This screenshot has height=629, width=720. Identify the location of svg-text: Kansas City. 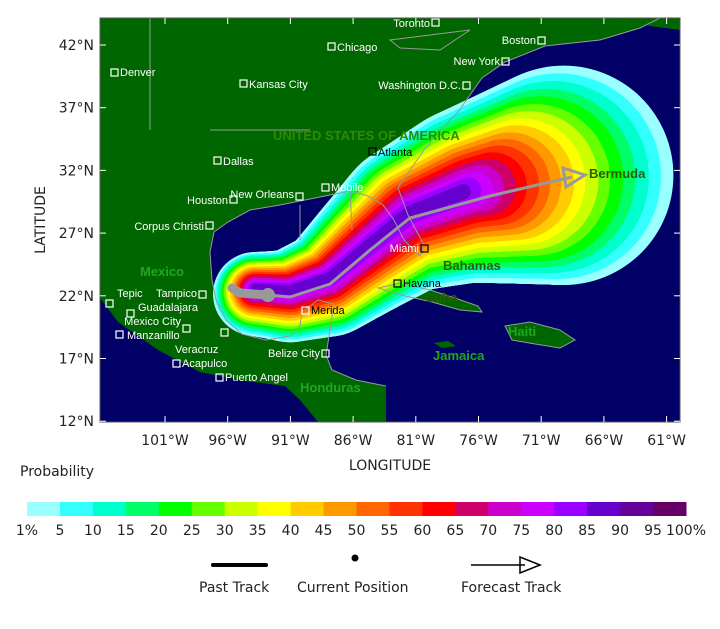
(278, 85).